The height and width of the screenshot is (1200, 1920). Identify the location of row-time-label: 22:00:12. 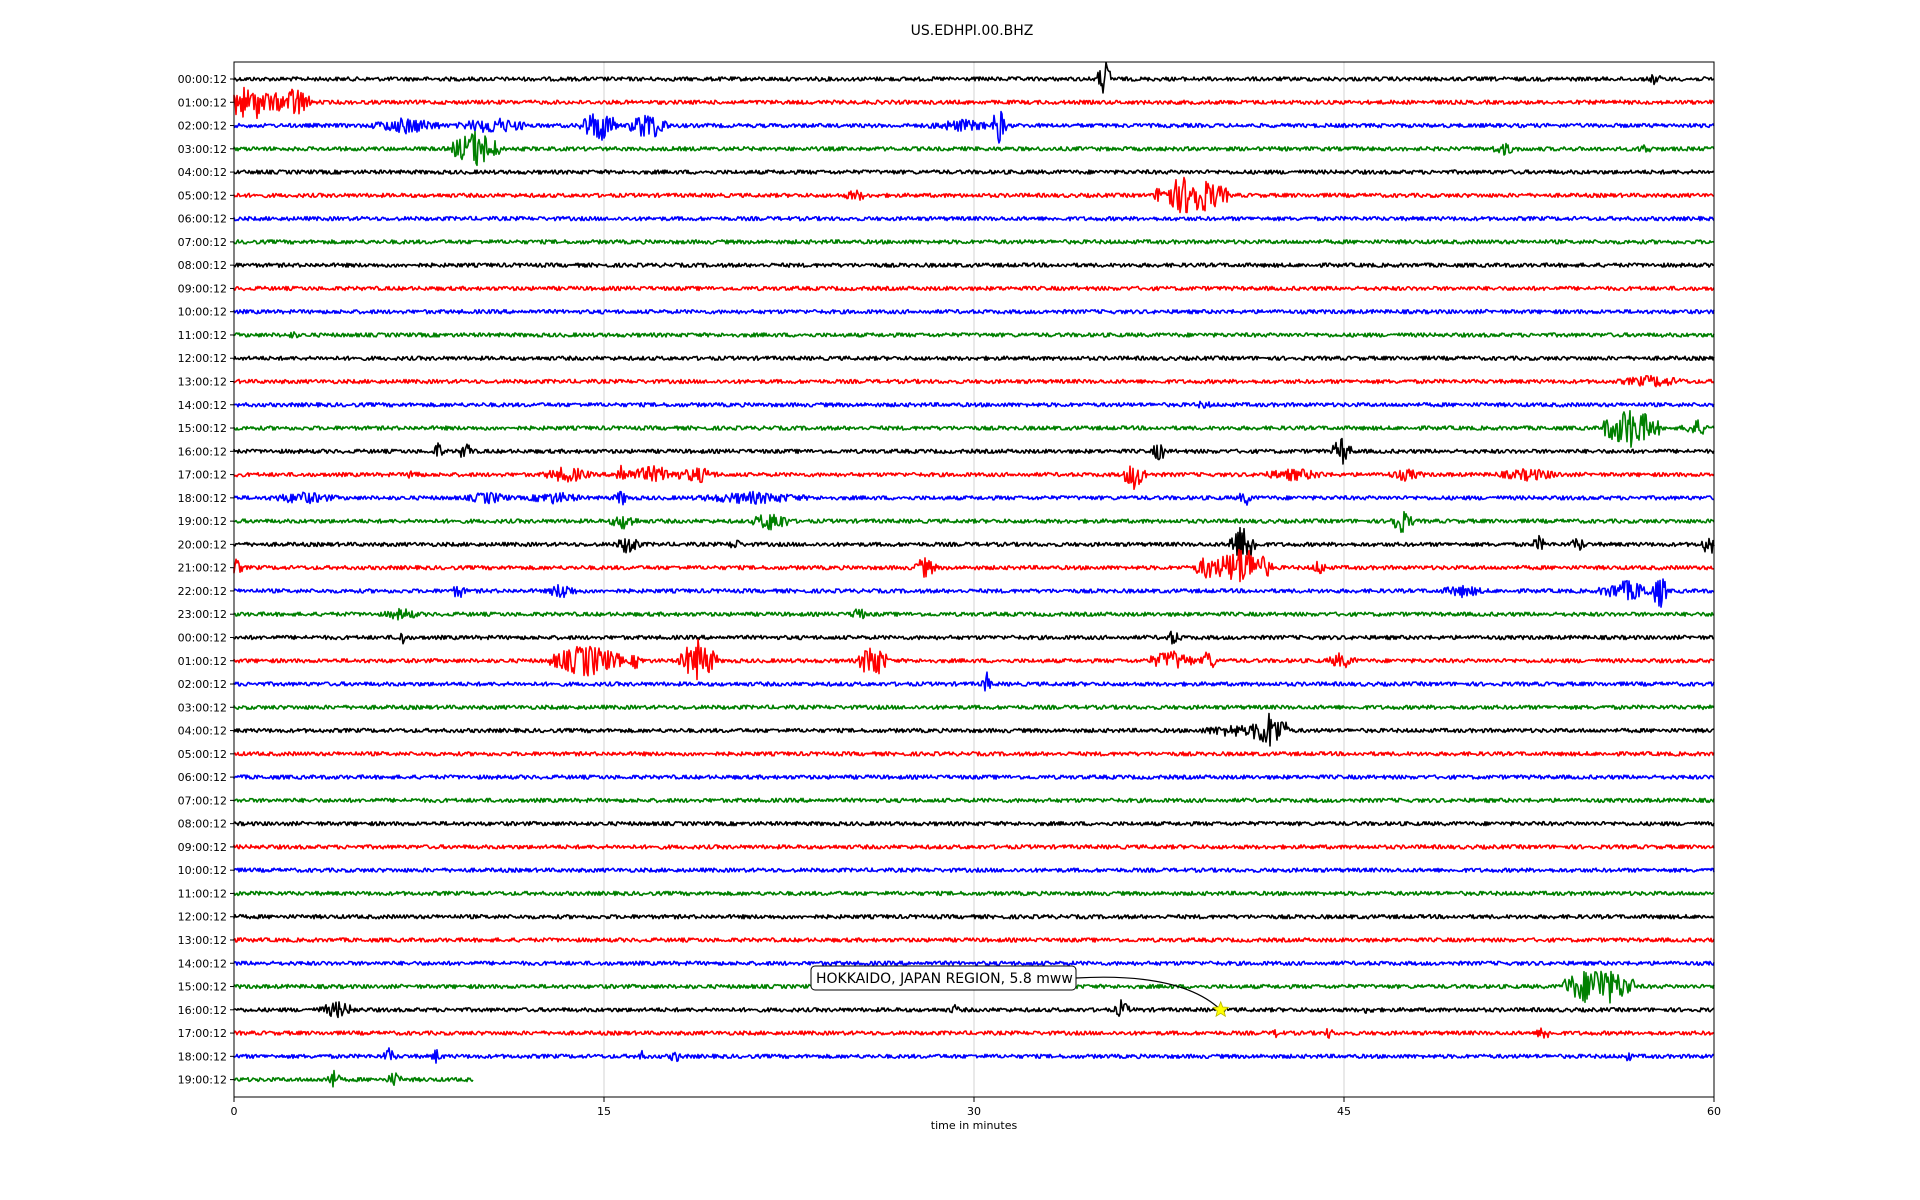
(202, 591).